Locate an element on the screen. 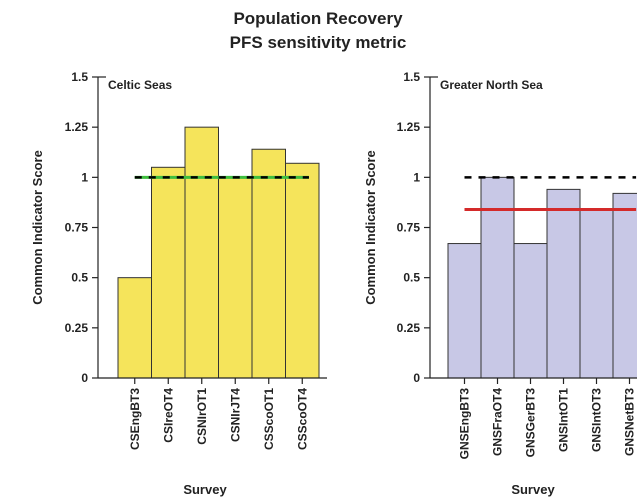 This screenshot has height=504, width=637. x-tick-label: GNSFraOT4 is located at coordinates (498, 422).